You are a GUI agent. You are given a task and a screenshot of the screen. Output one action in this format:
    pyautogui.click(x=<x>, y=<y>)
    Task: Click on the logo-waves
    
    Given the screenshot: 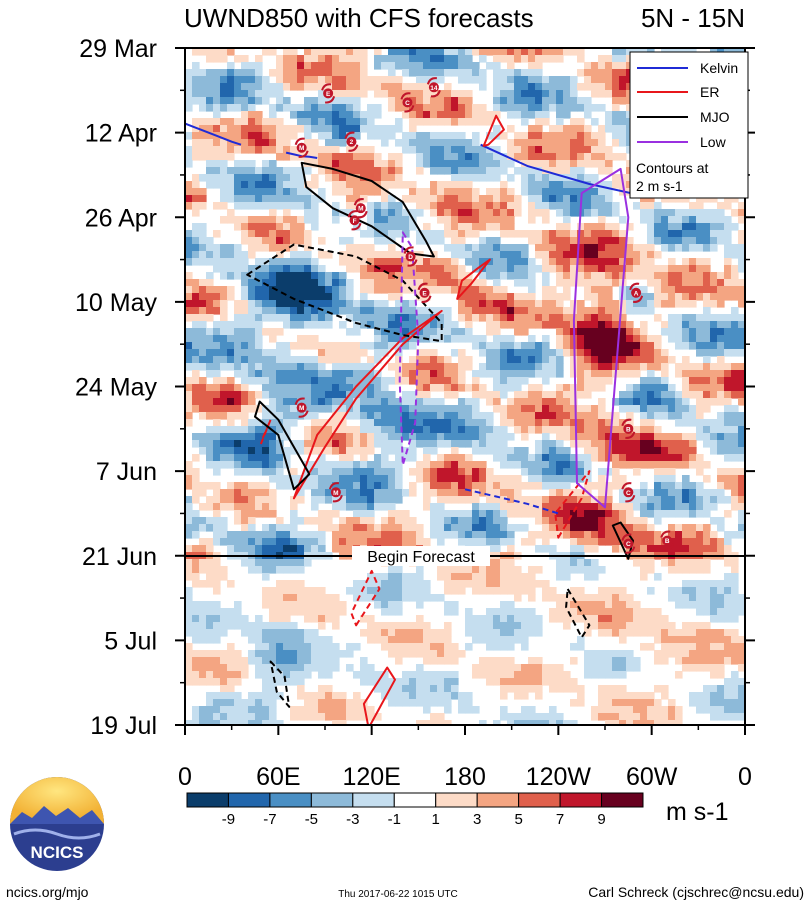 What is the action you would take?
    pyautogui.click(x=57, y=834)
    